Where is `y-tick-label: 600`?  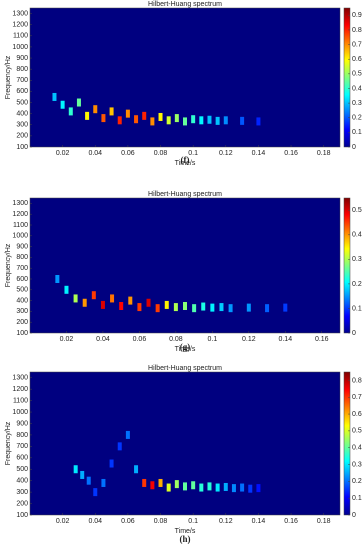
y-tick-label: 600 is located at coordinates (22, 458).